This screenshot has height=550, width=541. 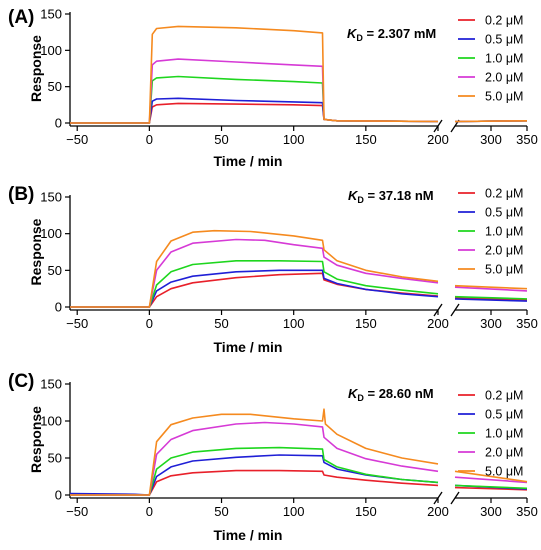 I want to click on kd-annotation: KD = 28.60 nM, so click(x=391, y=394).